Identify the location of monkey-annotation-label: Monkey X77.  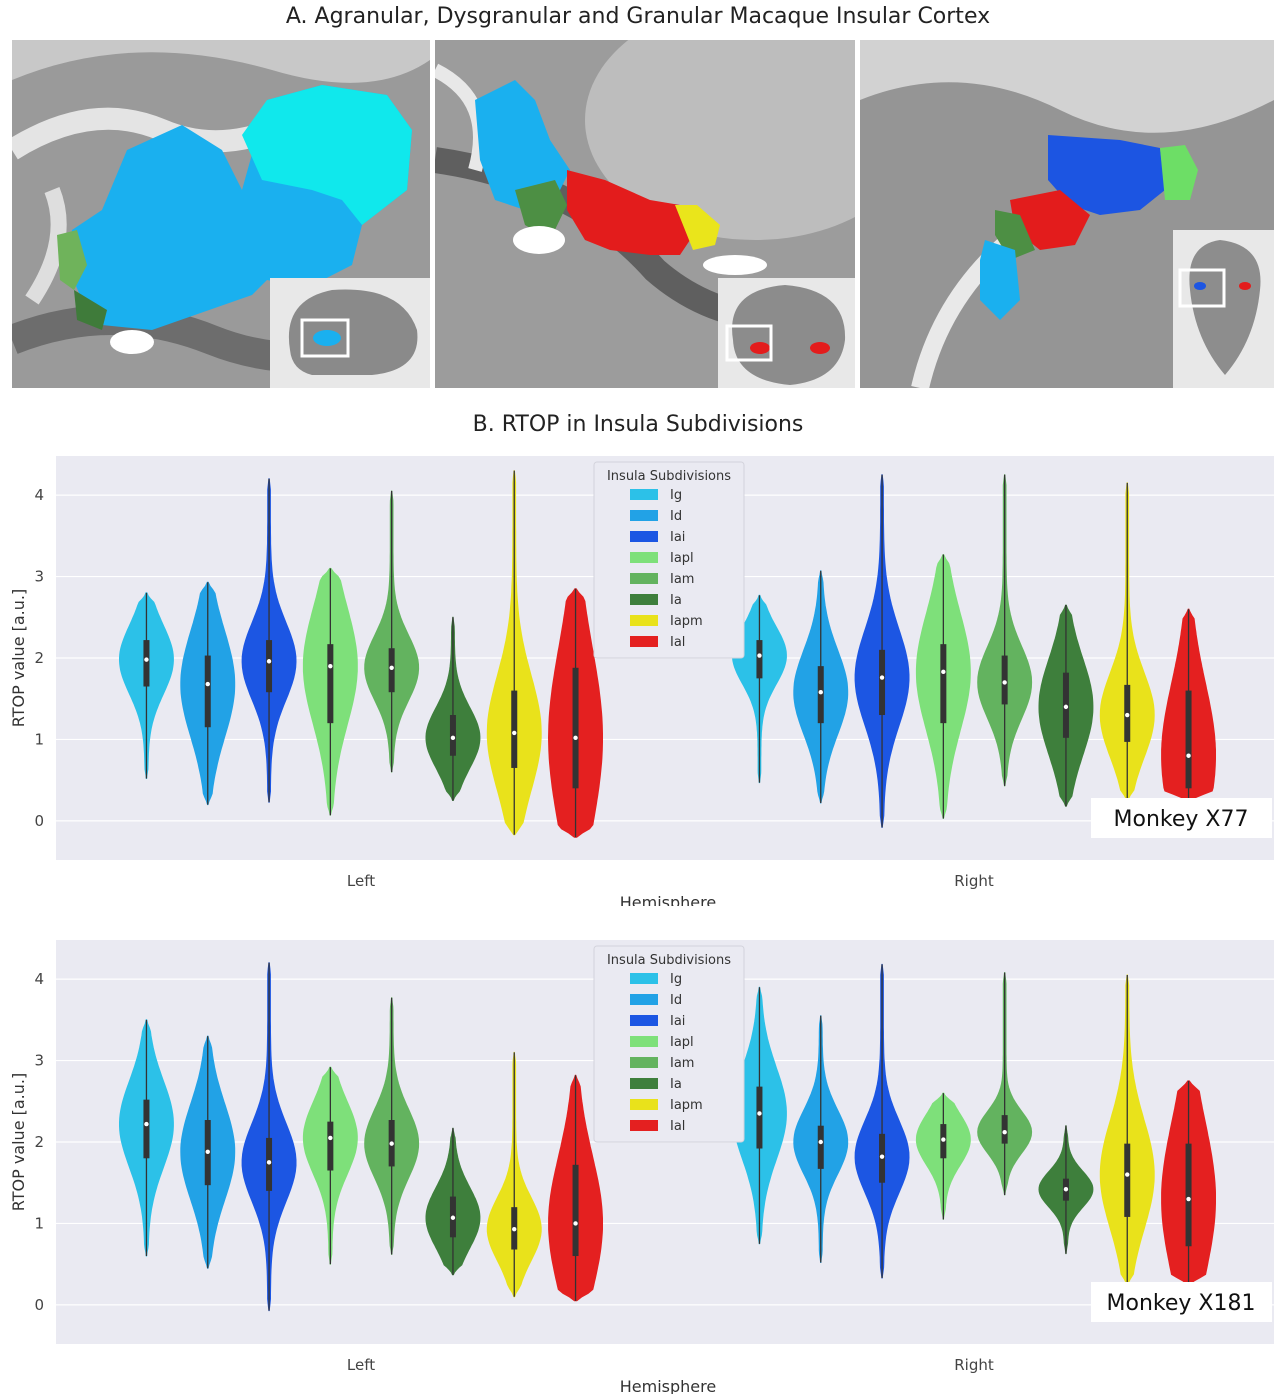
(1181, 819).